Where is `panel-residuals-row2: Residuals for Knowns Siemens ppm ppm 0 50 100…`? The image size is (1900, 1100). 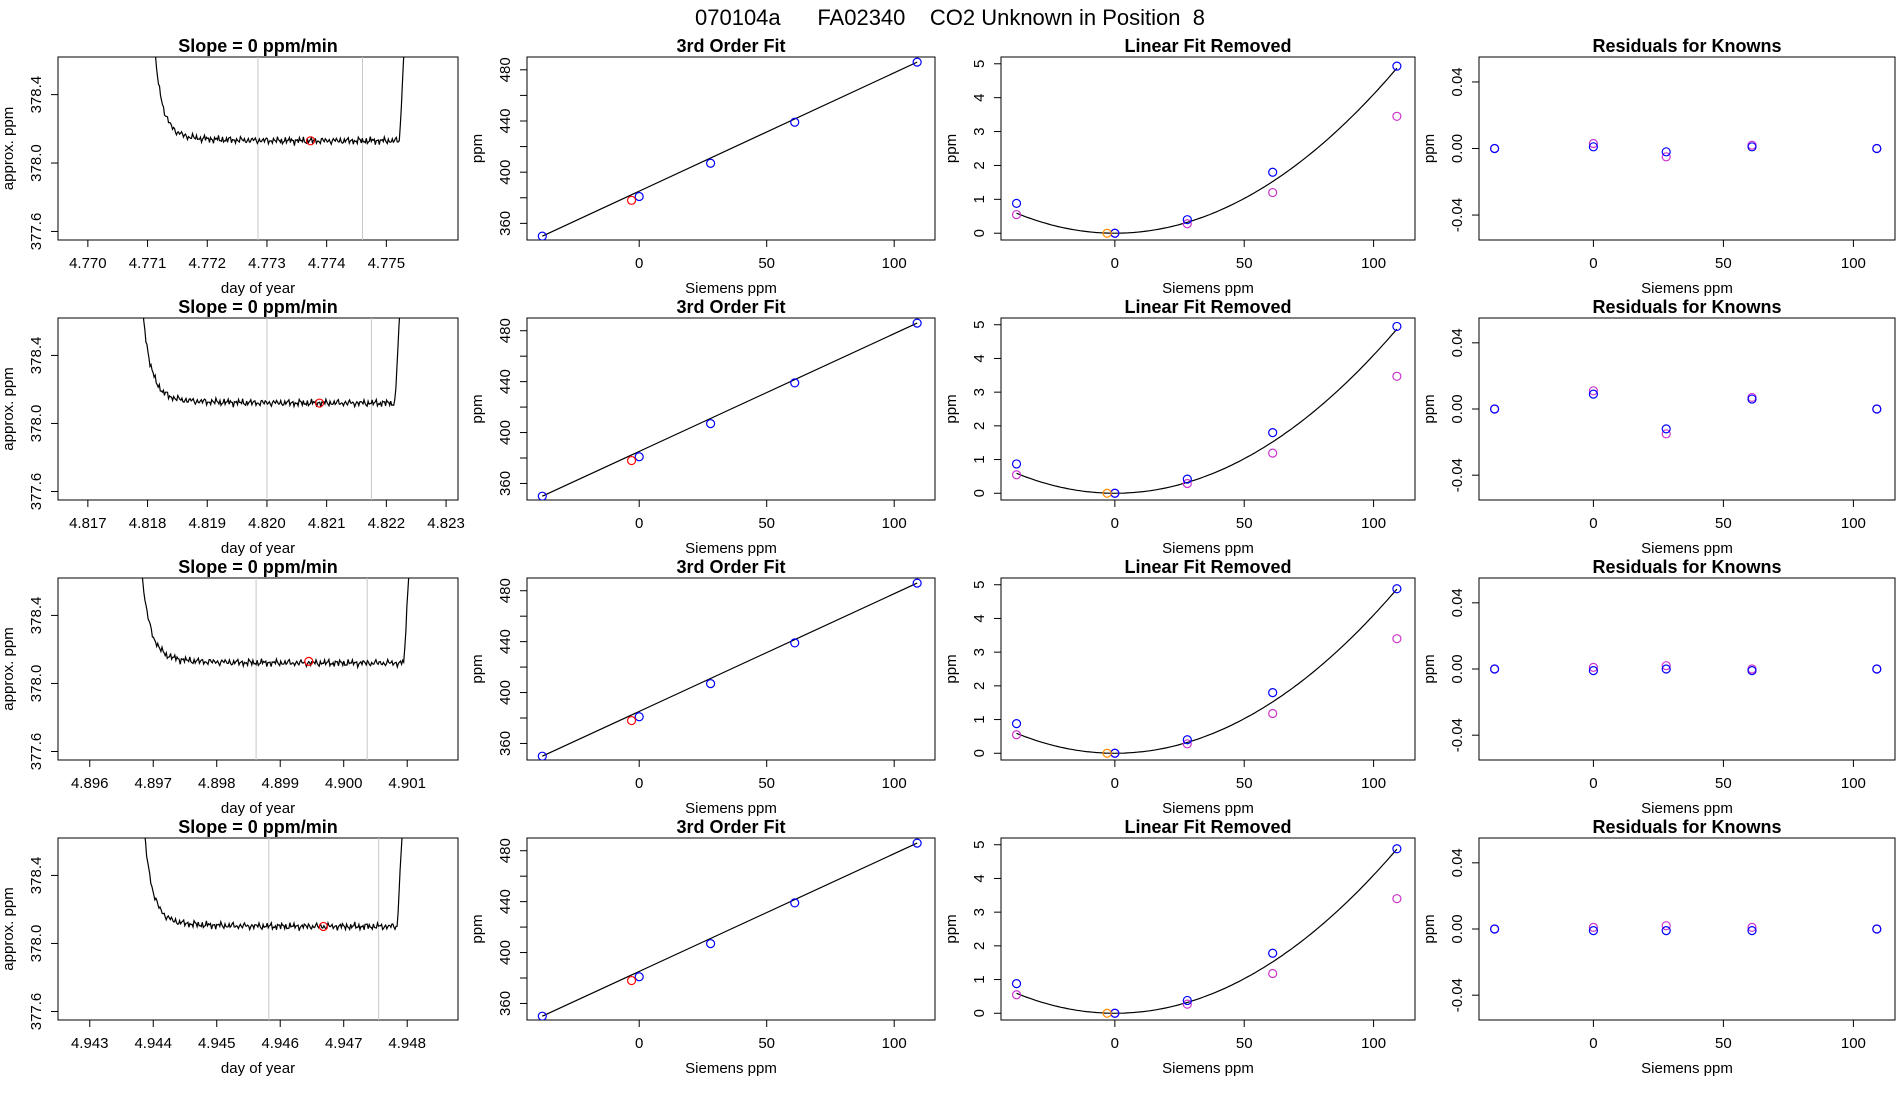 panel-residuals-row2: Residuals for Knowns Siemens ppm ppm 0 50 100… is located at coordinates (1658, 427).